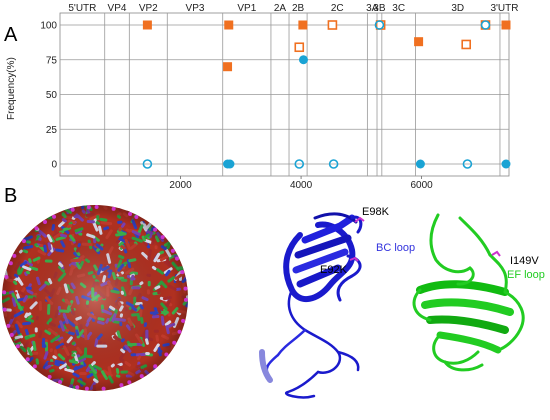  Describe the element at coordinates (11, 35) in the screenshot. I see `panel-label-a: A` at that location.